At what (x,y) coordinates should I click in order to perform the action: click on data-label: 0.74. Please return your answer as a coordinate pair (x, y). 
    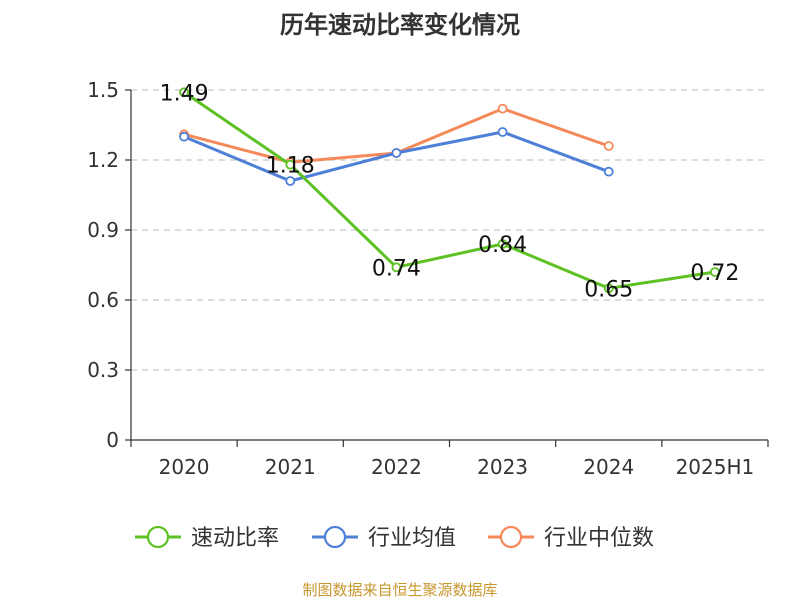
    Looking at the image, I should click on (396, 268).